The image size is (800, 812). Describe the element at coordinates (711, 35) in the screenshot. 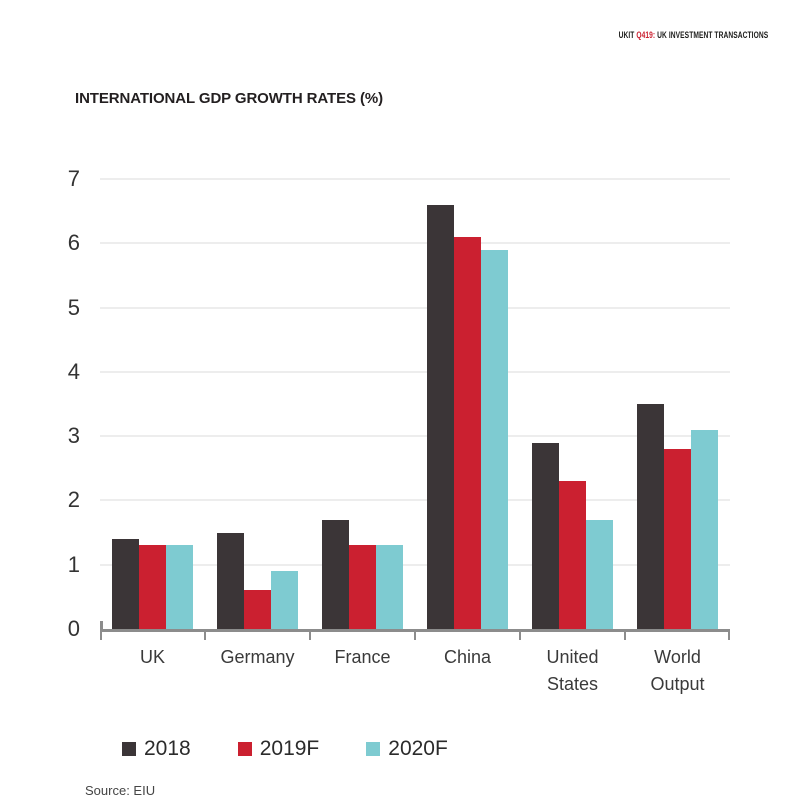

I see `report-title: UK INVESTMENT TRANSACTIONS` at that location.